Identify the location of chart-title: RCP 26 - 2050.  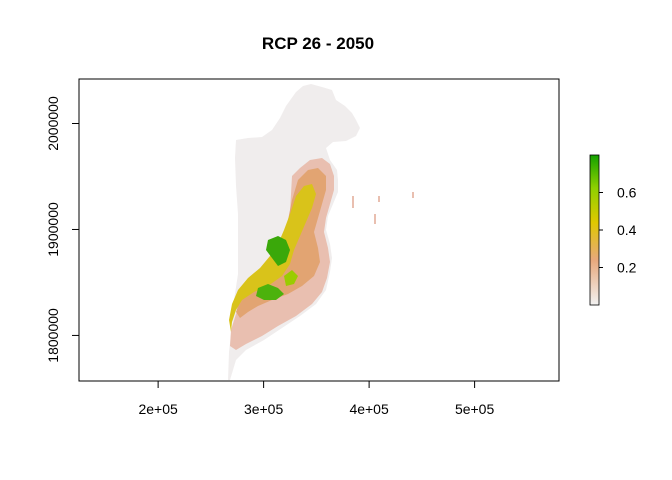
(318, 43).